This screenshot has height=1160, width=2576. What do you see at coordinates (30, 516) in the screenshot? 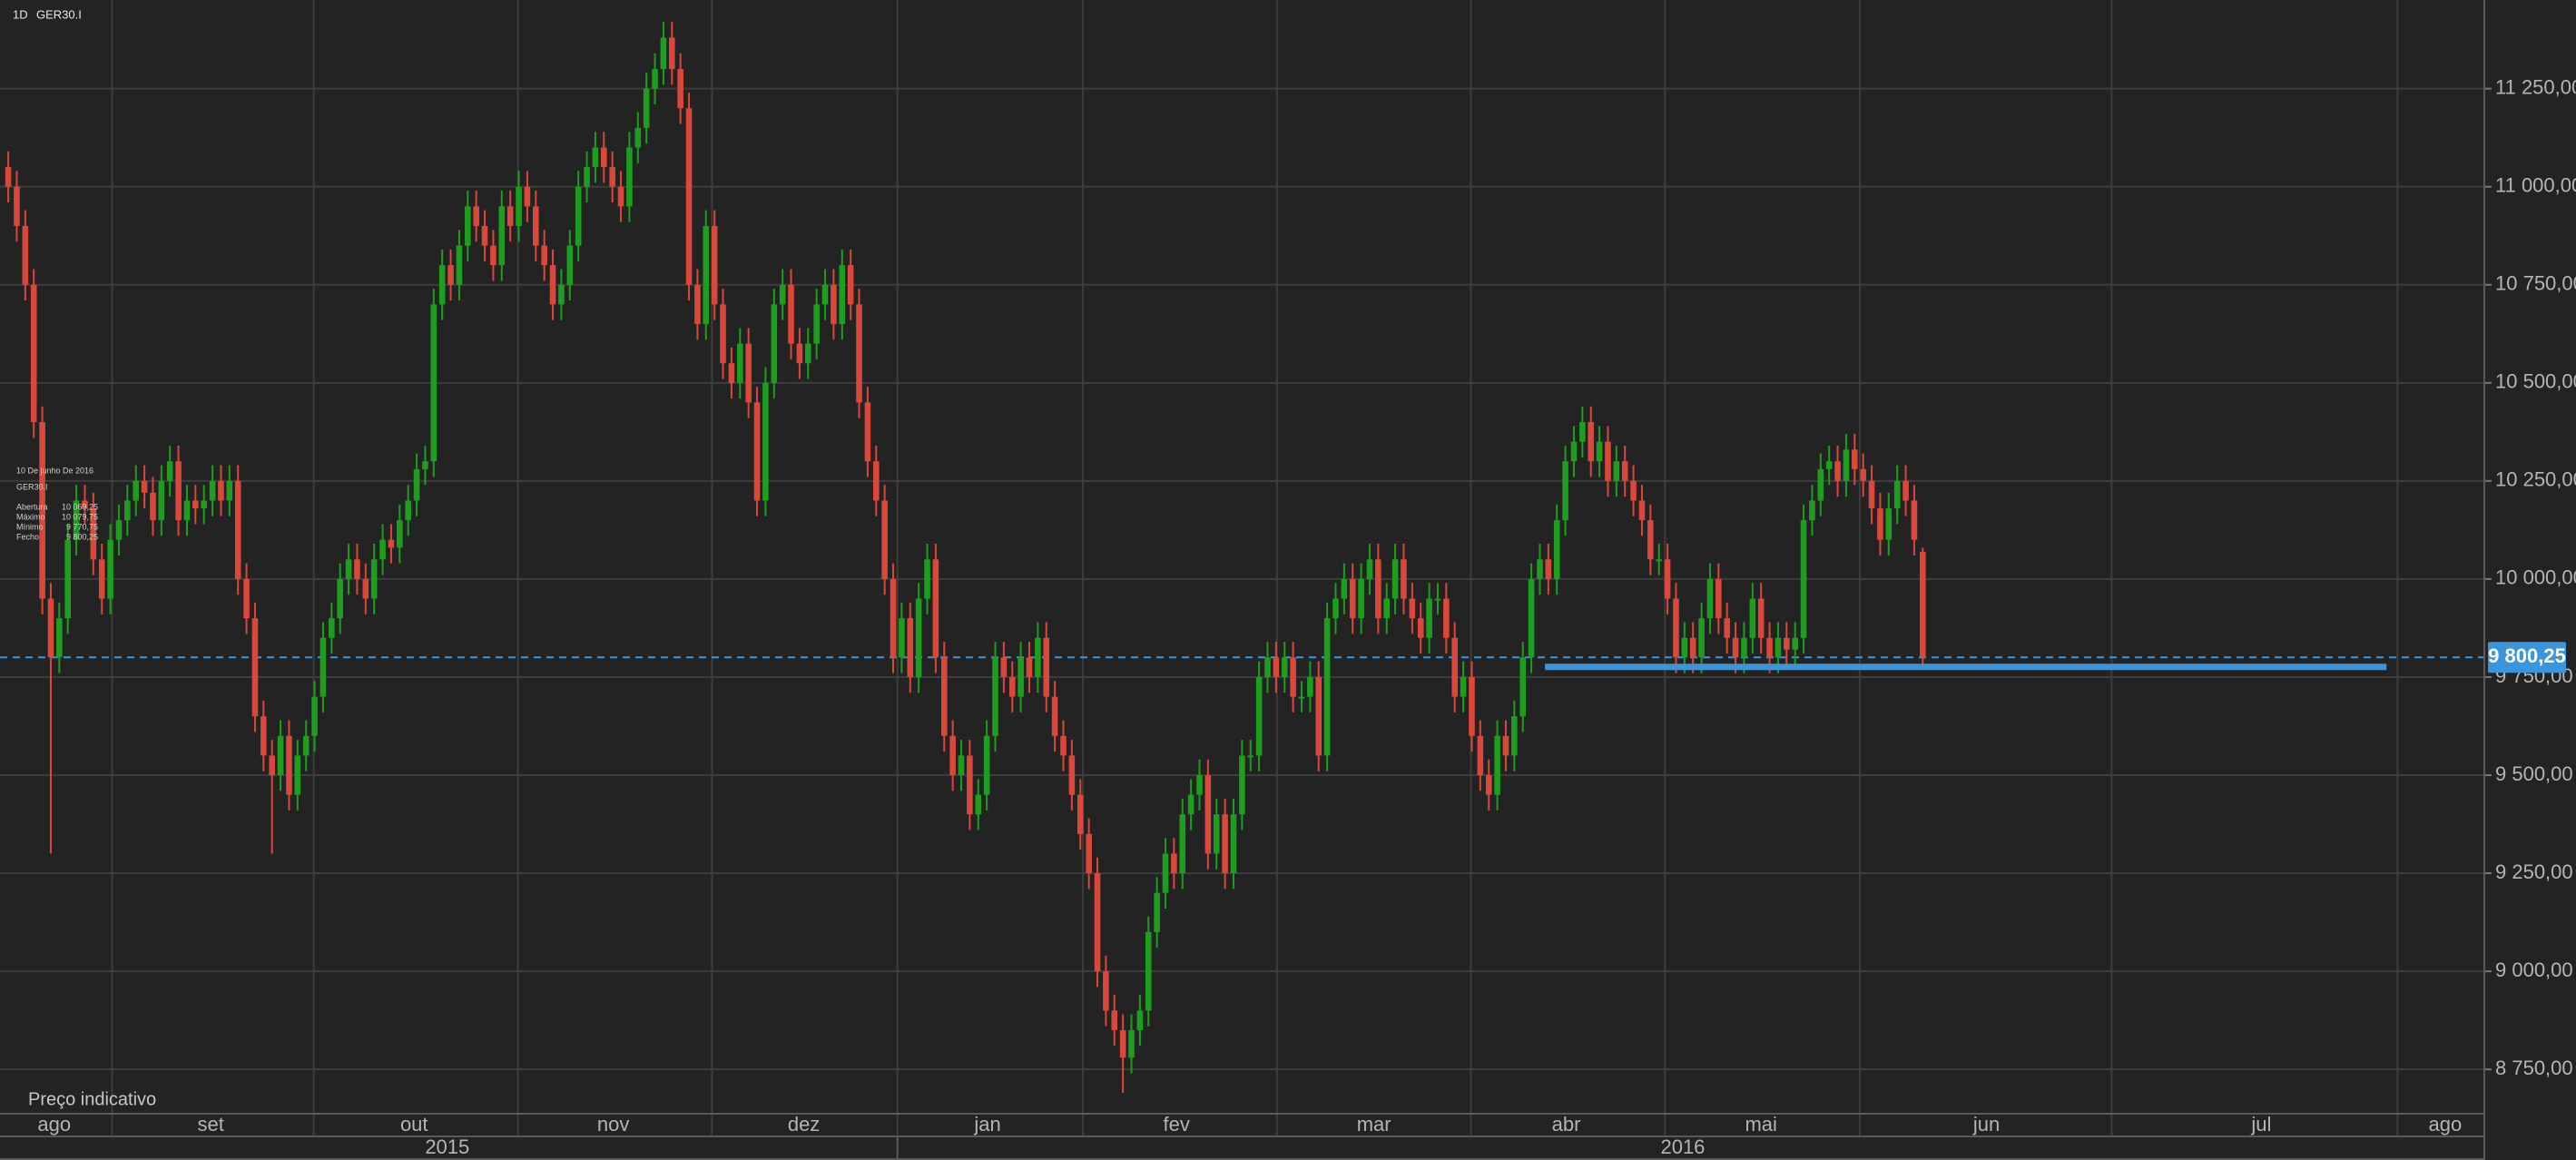
I see `info-label: Máximo` at bounding box center [30, 516].